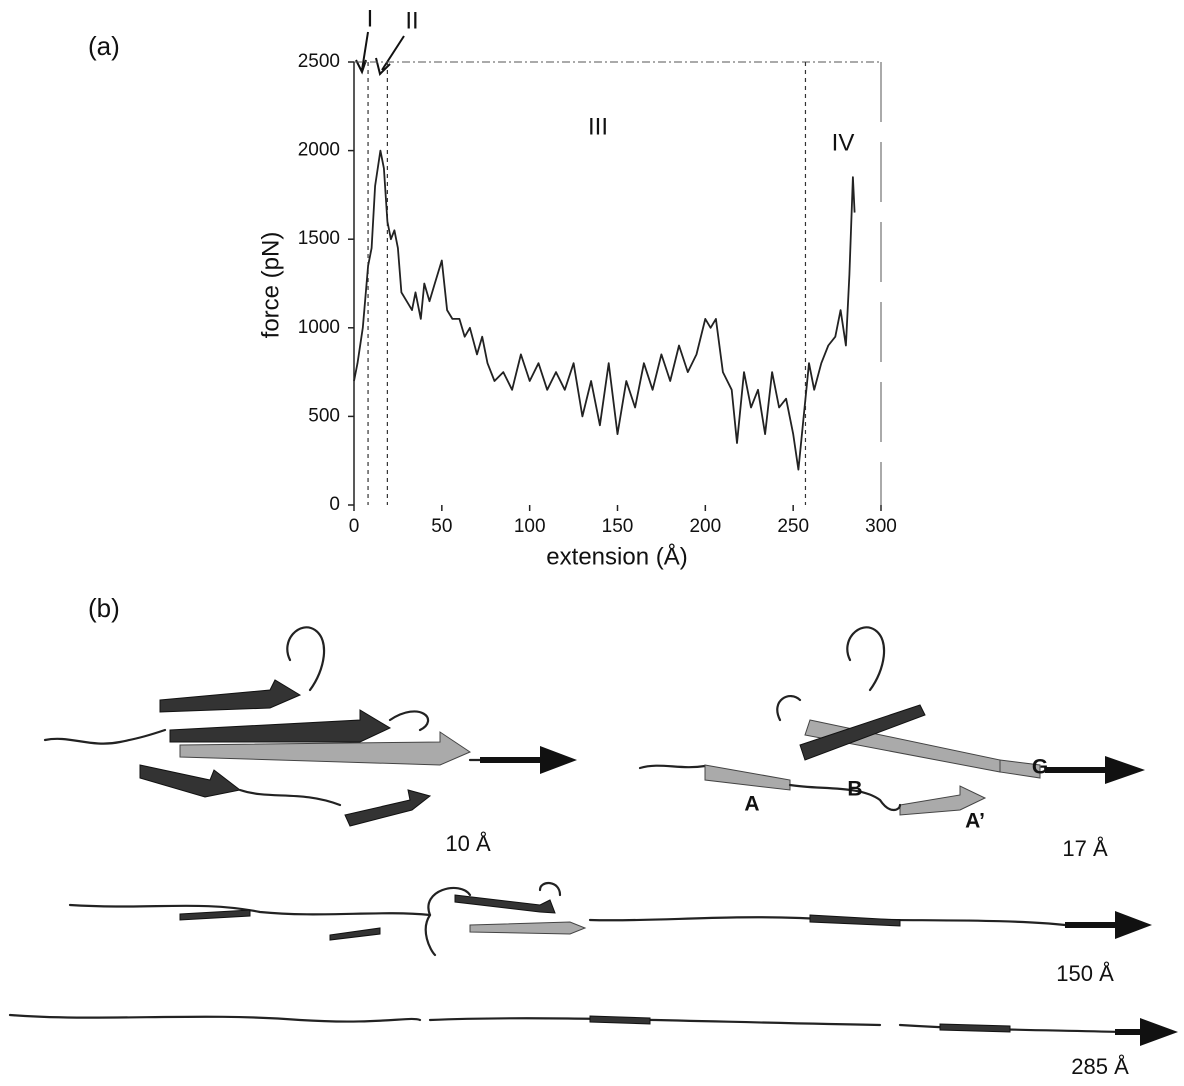  Describe the element at coordinates (441, 526) in the screenshot. I see `x-tick-label: 50` at that location.